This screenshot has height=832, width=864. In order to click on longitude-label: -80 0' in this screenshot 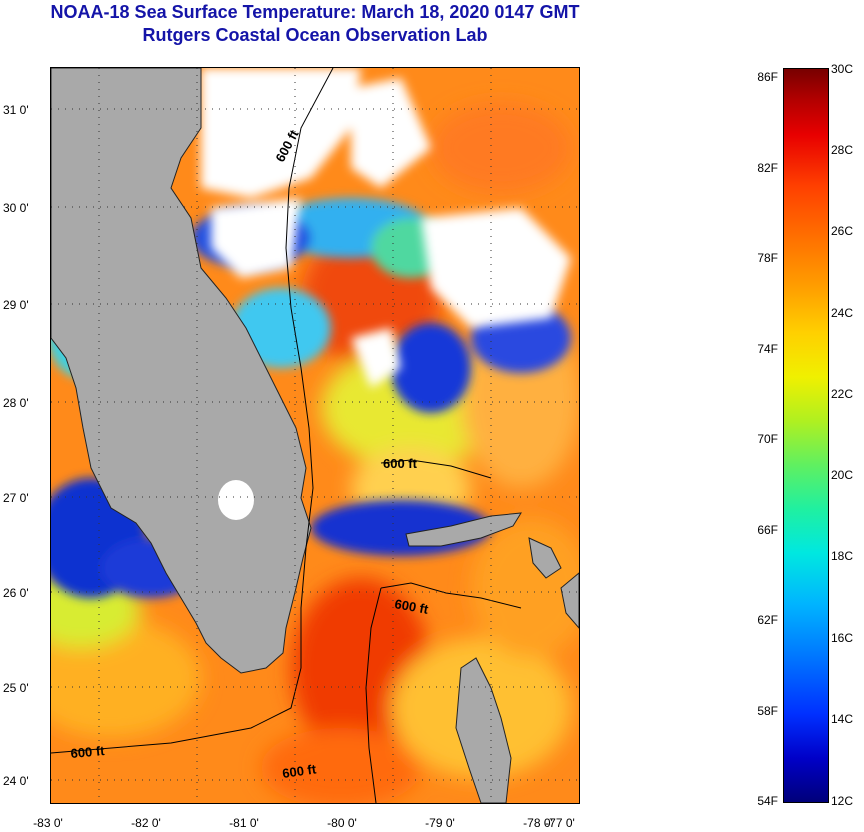, I will do `click(342, 823)`.